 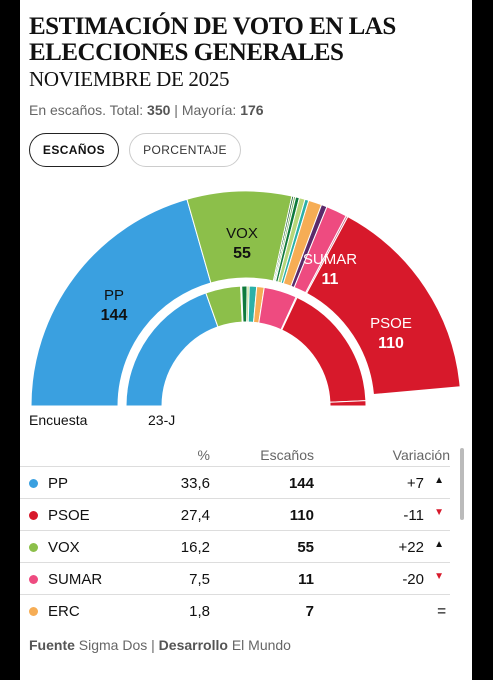 I want to click on slice-psoe, so click(x=383, y=305).